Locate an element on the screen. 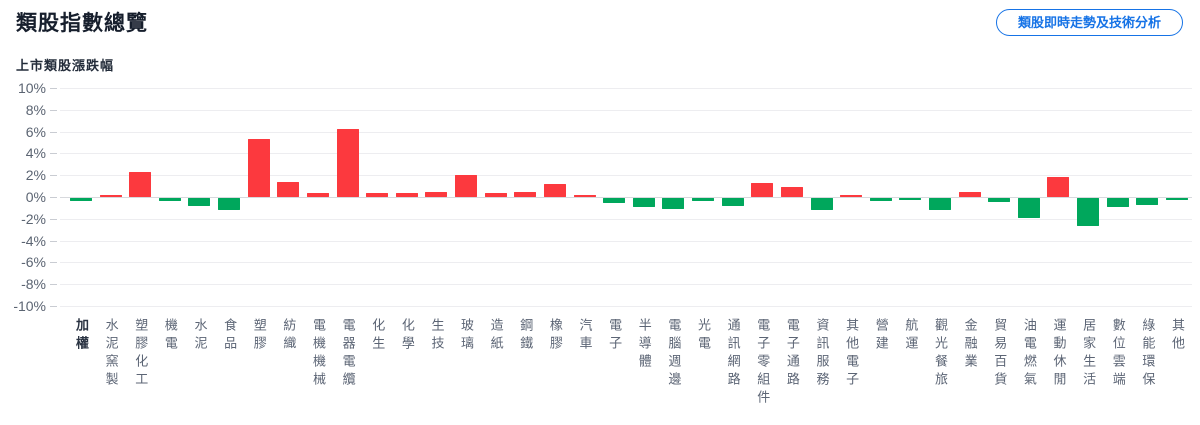  x-axis-label-塑膠: 塑膠 is located at coordinates (259, 336).